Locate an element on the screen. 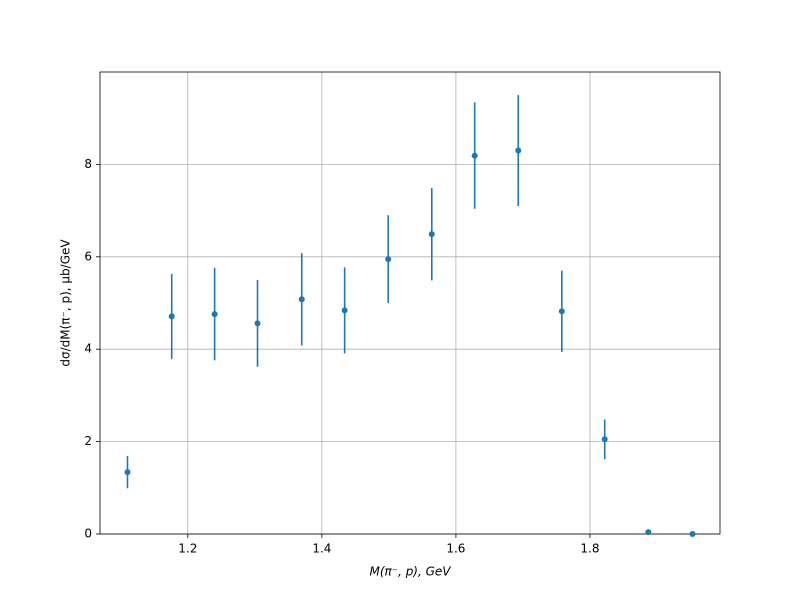 The width and height of the screenshot is (800, 600). x-tick-label: 1.8 is located at coordinates (589, 549).